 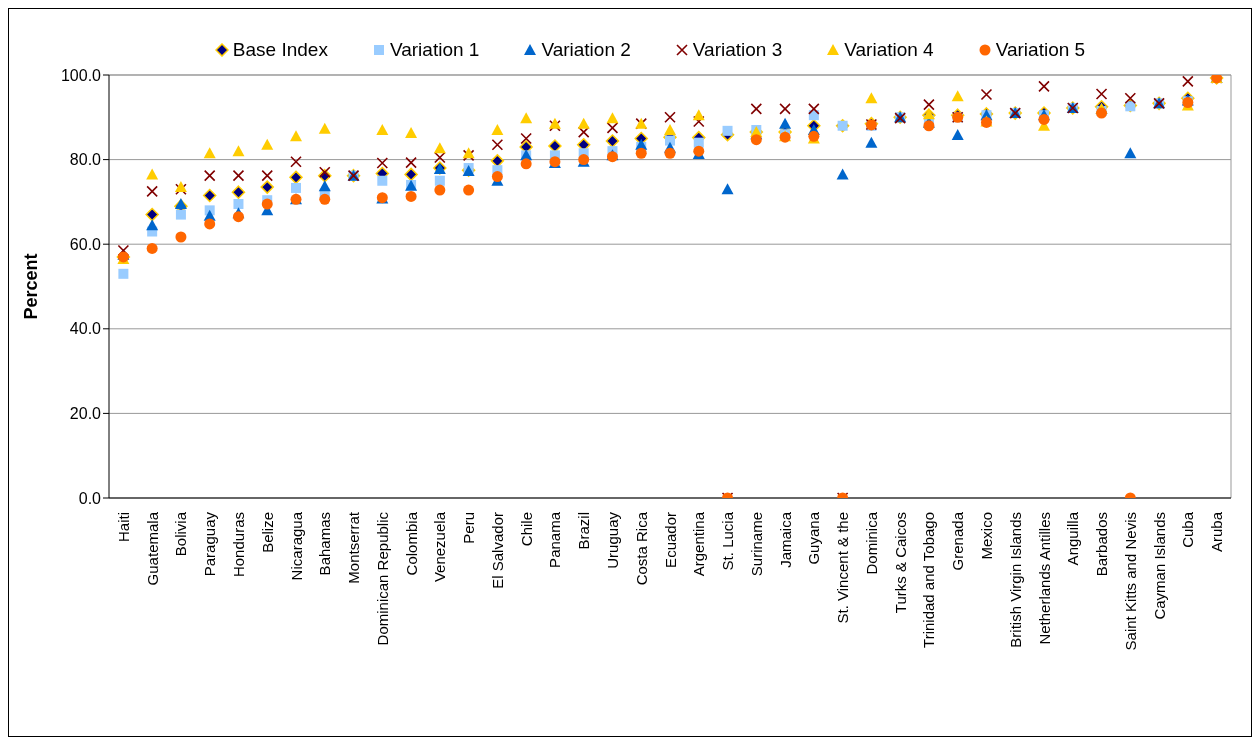 I want to click on x-tick-label: Haiti, so click(x=123, y=527).